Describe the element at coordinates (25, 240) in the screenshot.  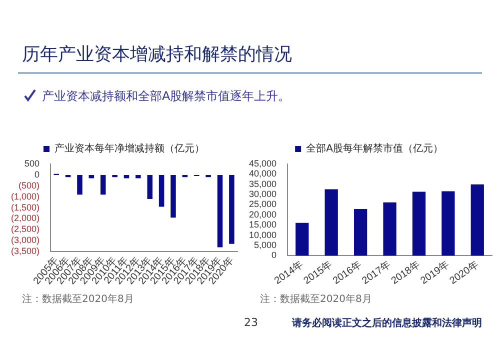
I see `y-tick-label: (3,000)` at that location.